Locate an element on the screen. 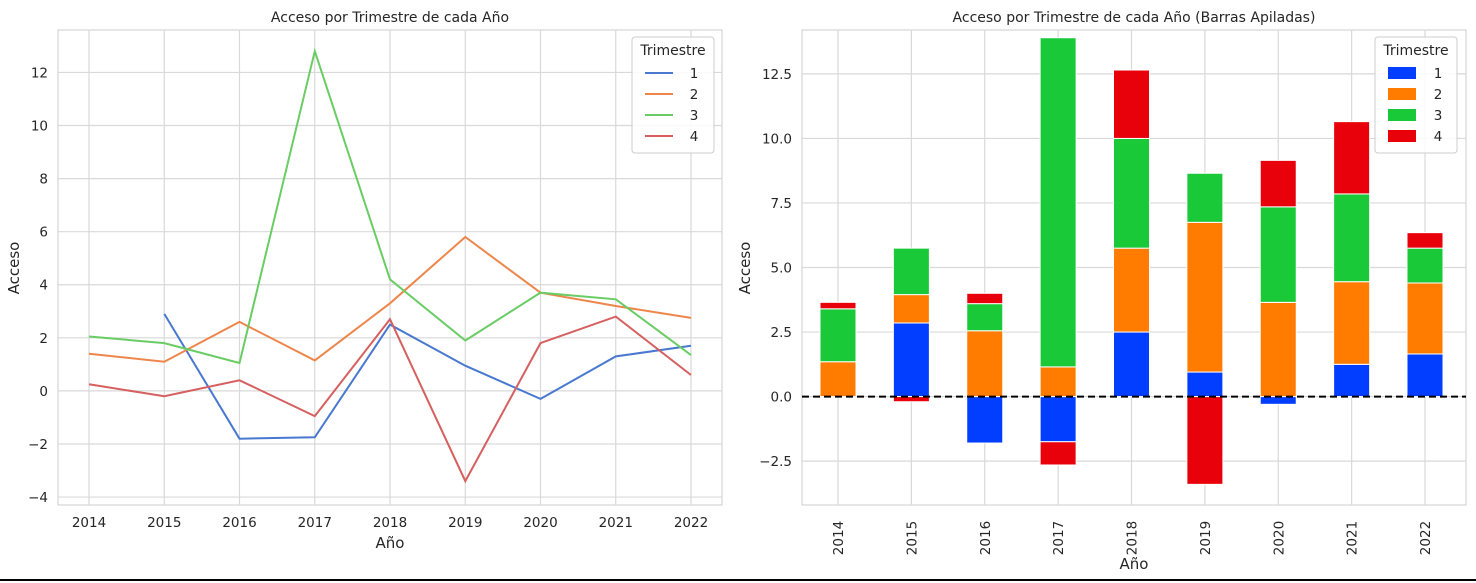 The image size is (1476, 583). line-chart-y-tick-label: 6 is located at coordinates (43, 233).